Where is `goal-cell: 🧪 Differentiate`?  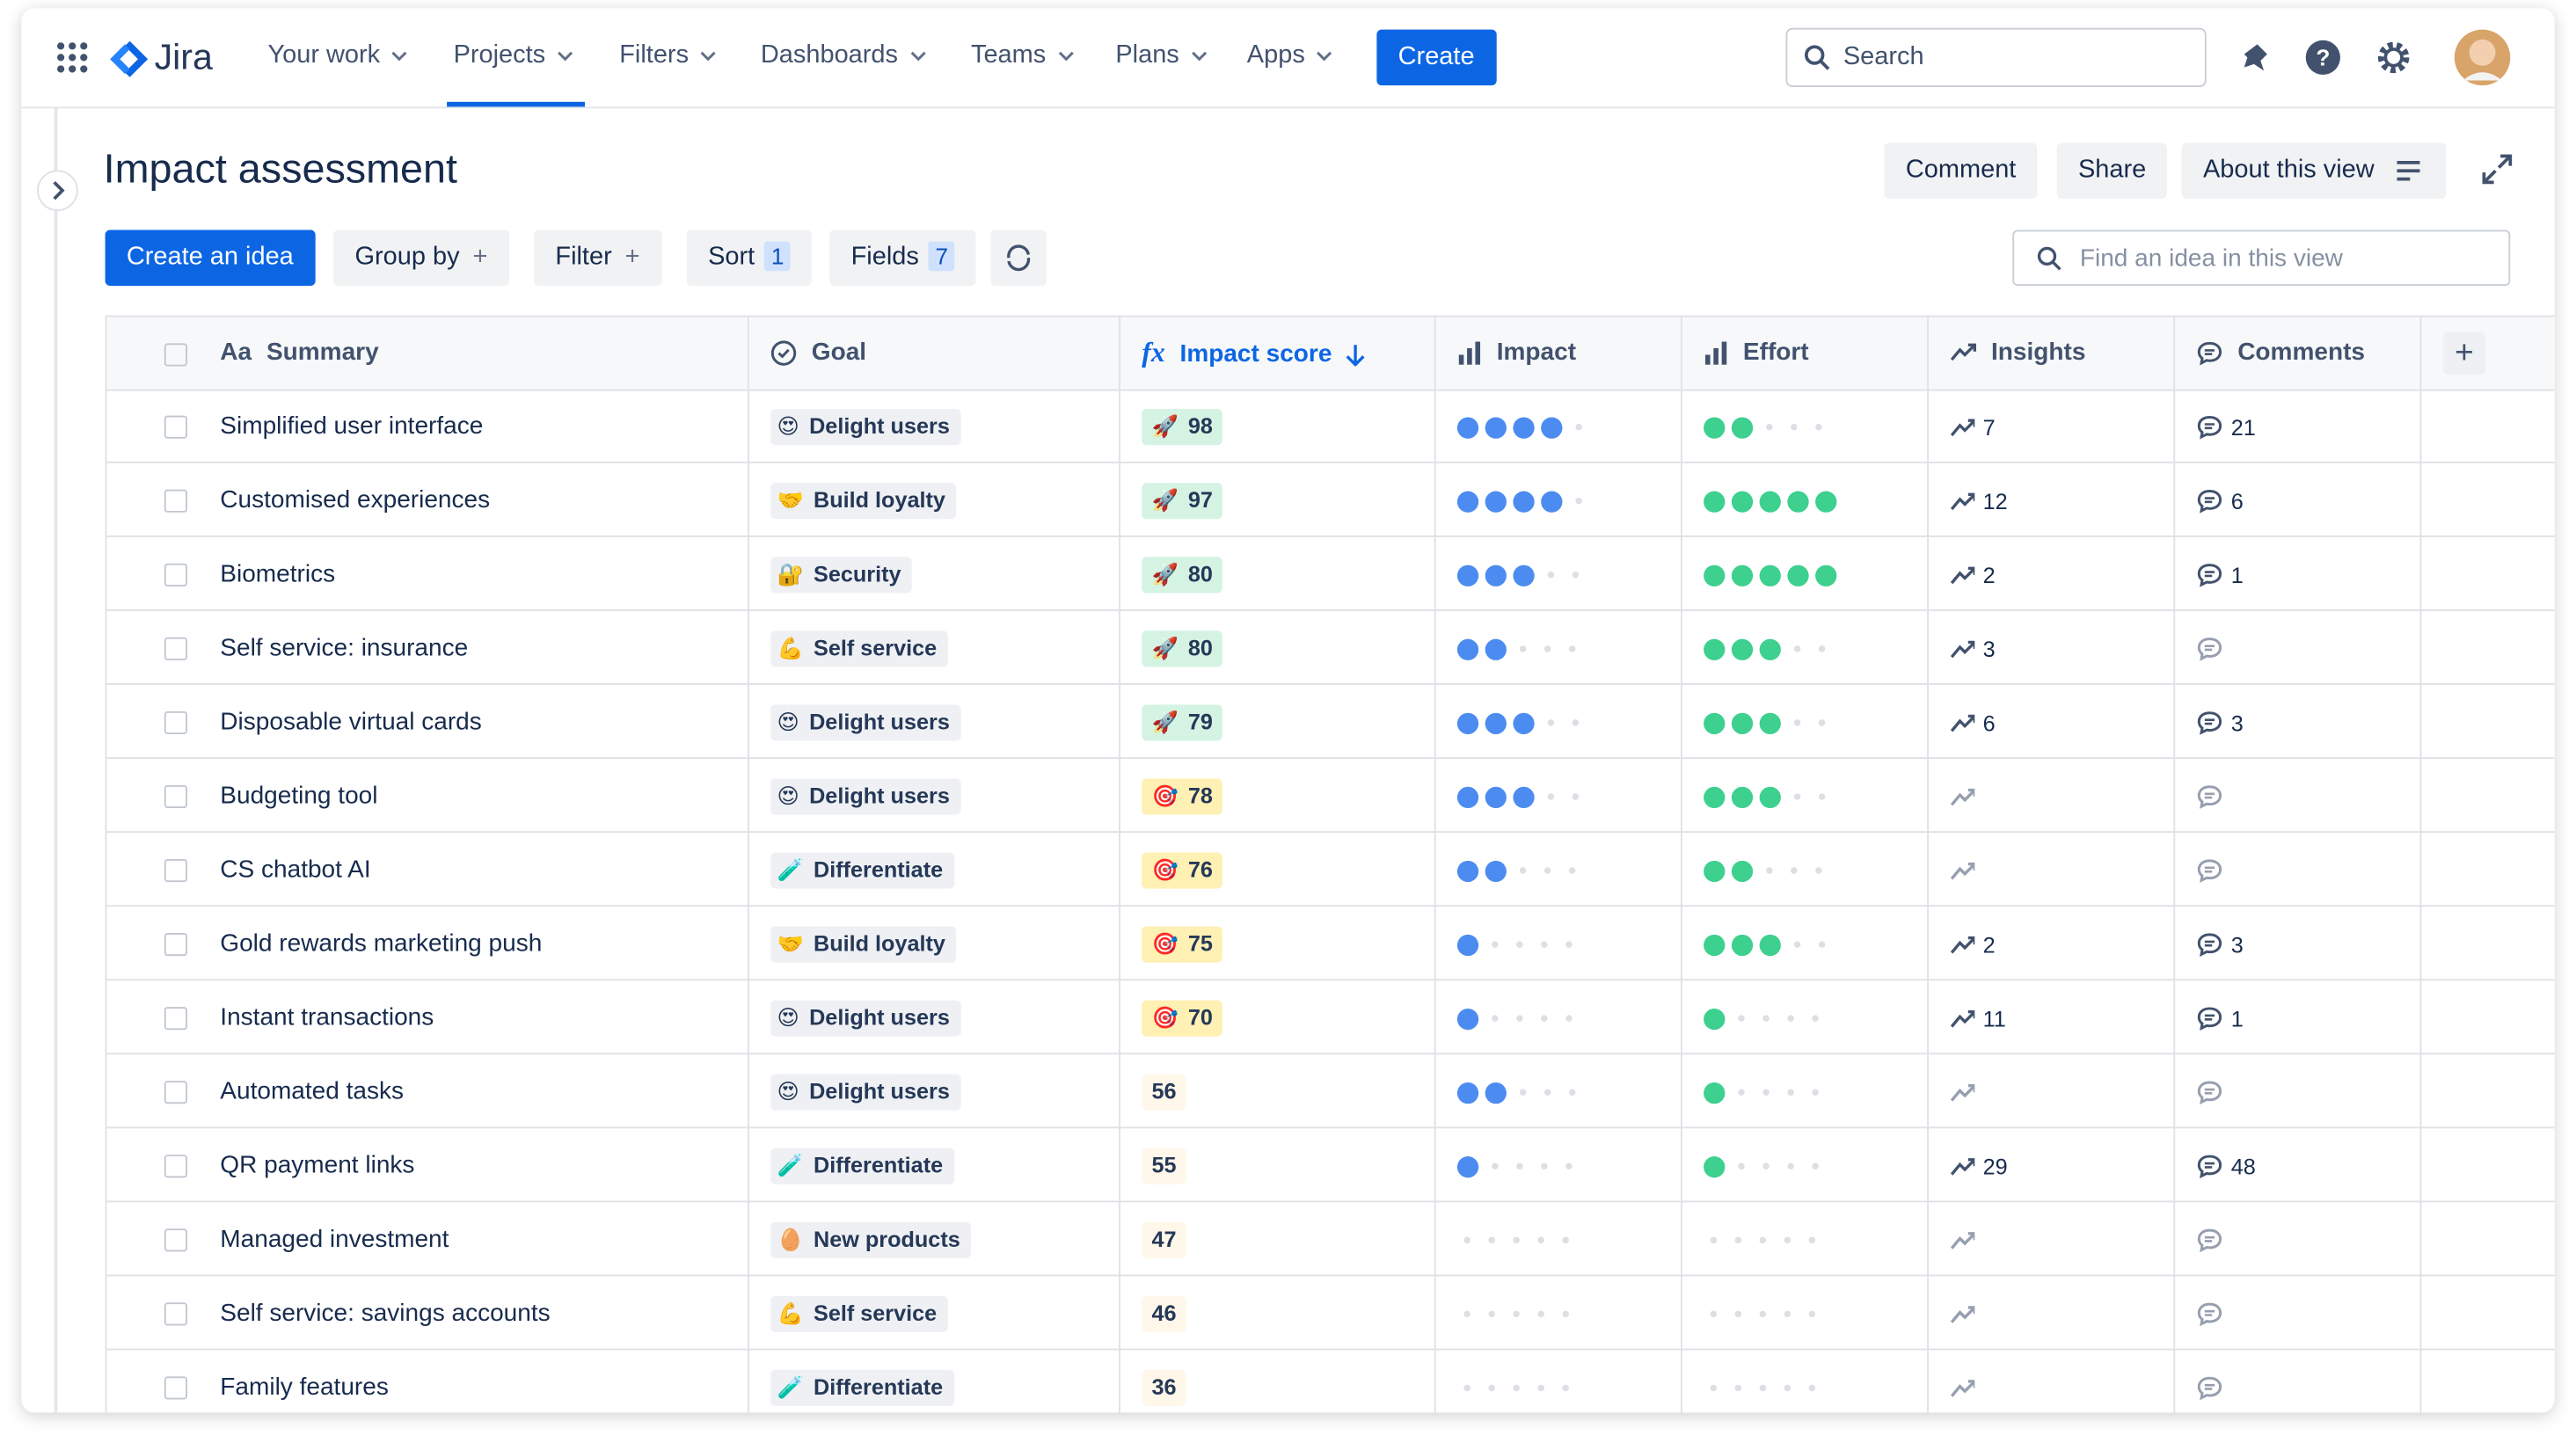 goal-cell: 🧪 Differentiate is located at coordinates (935, 1165).